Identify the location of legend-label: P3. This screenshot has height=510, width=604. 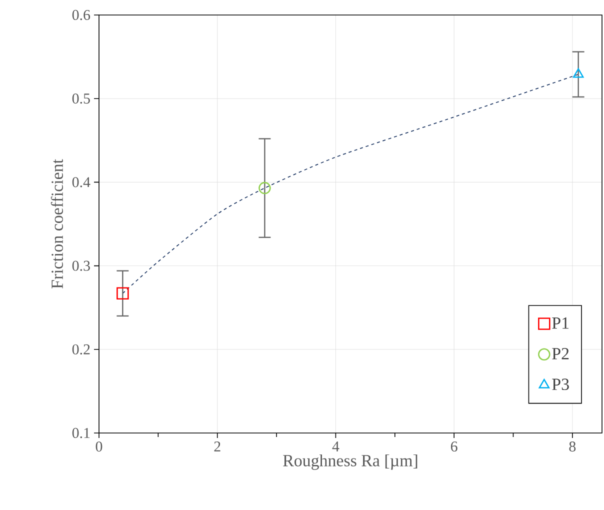
(560, 384).